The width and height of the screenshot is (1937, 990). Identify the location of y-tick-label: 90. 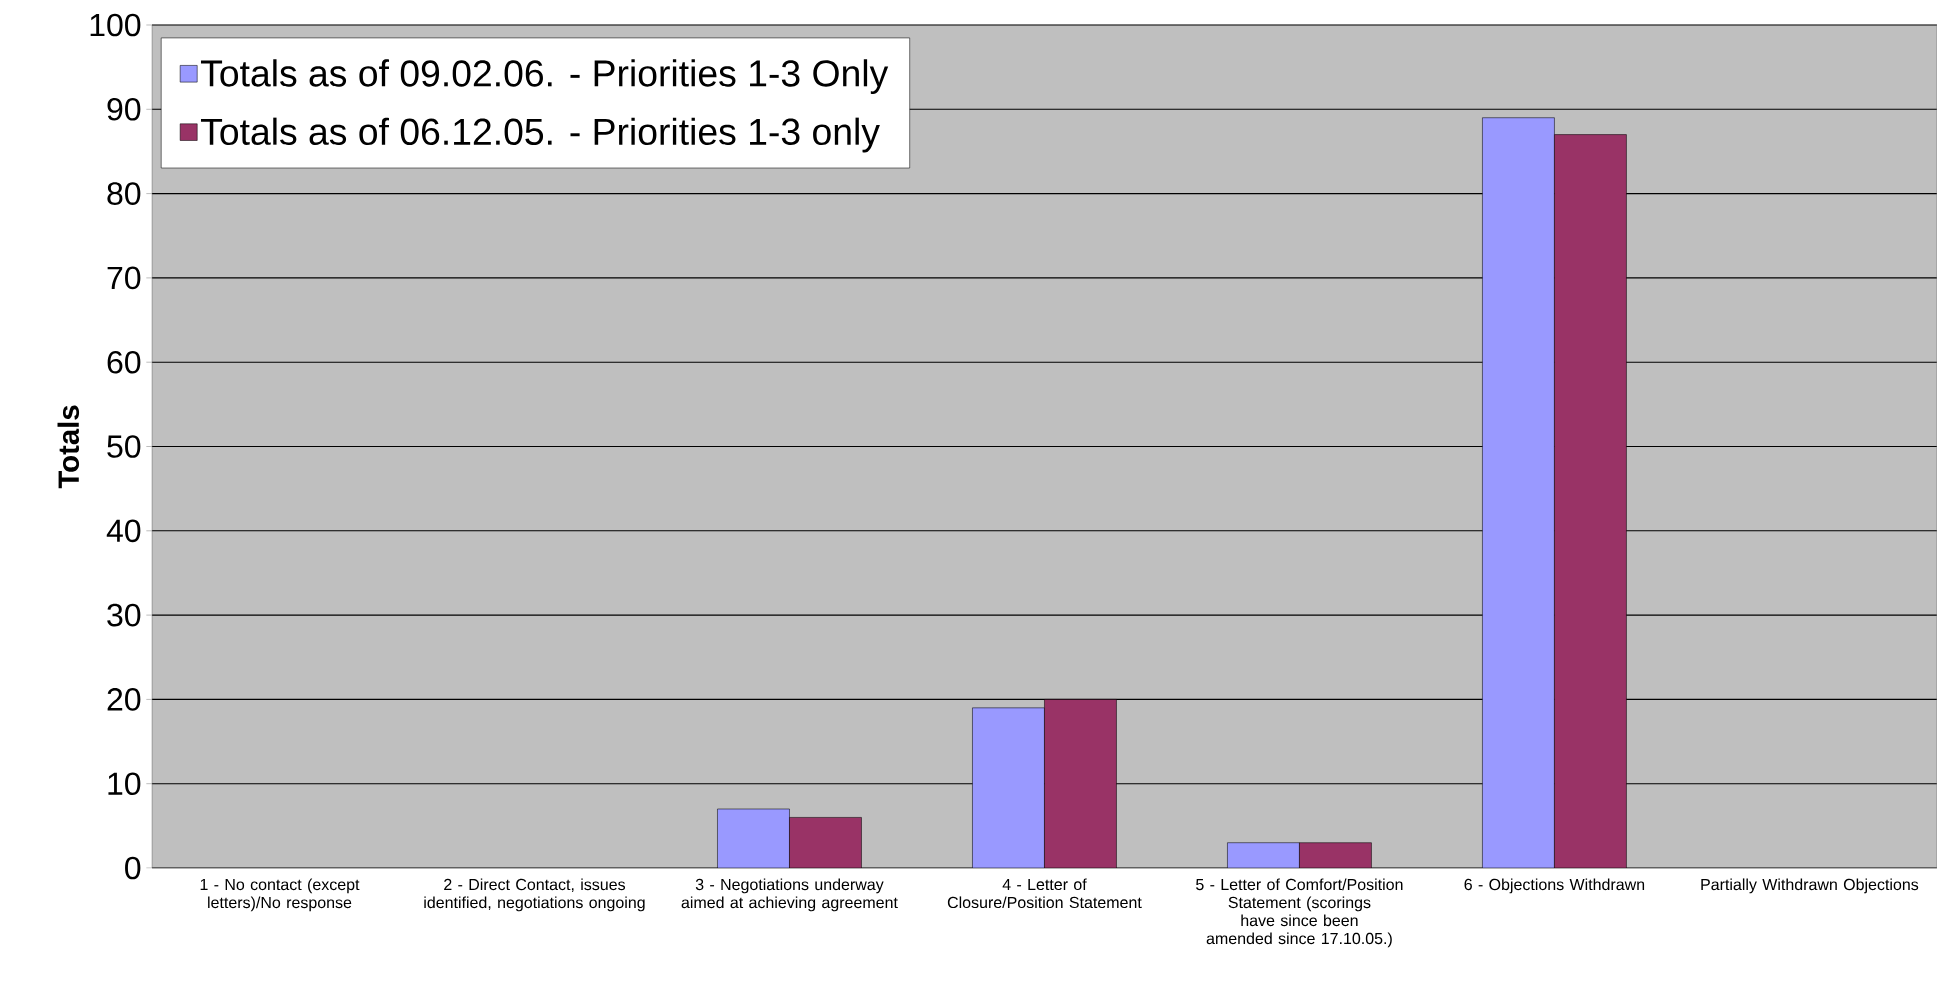
(124, 109).